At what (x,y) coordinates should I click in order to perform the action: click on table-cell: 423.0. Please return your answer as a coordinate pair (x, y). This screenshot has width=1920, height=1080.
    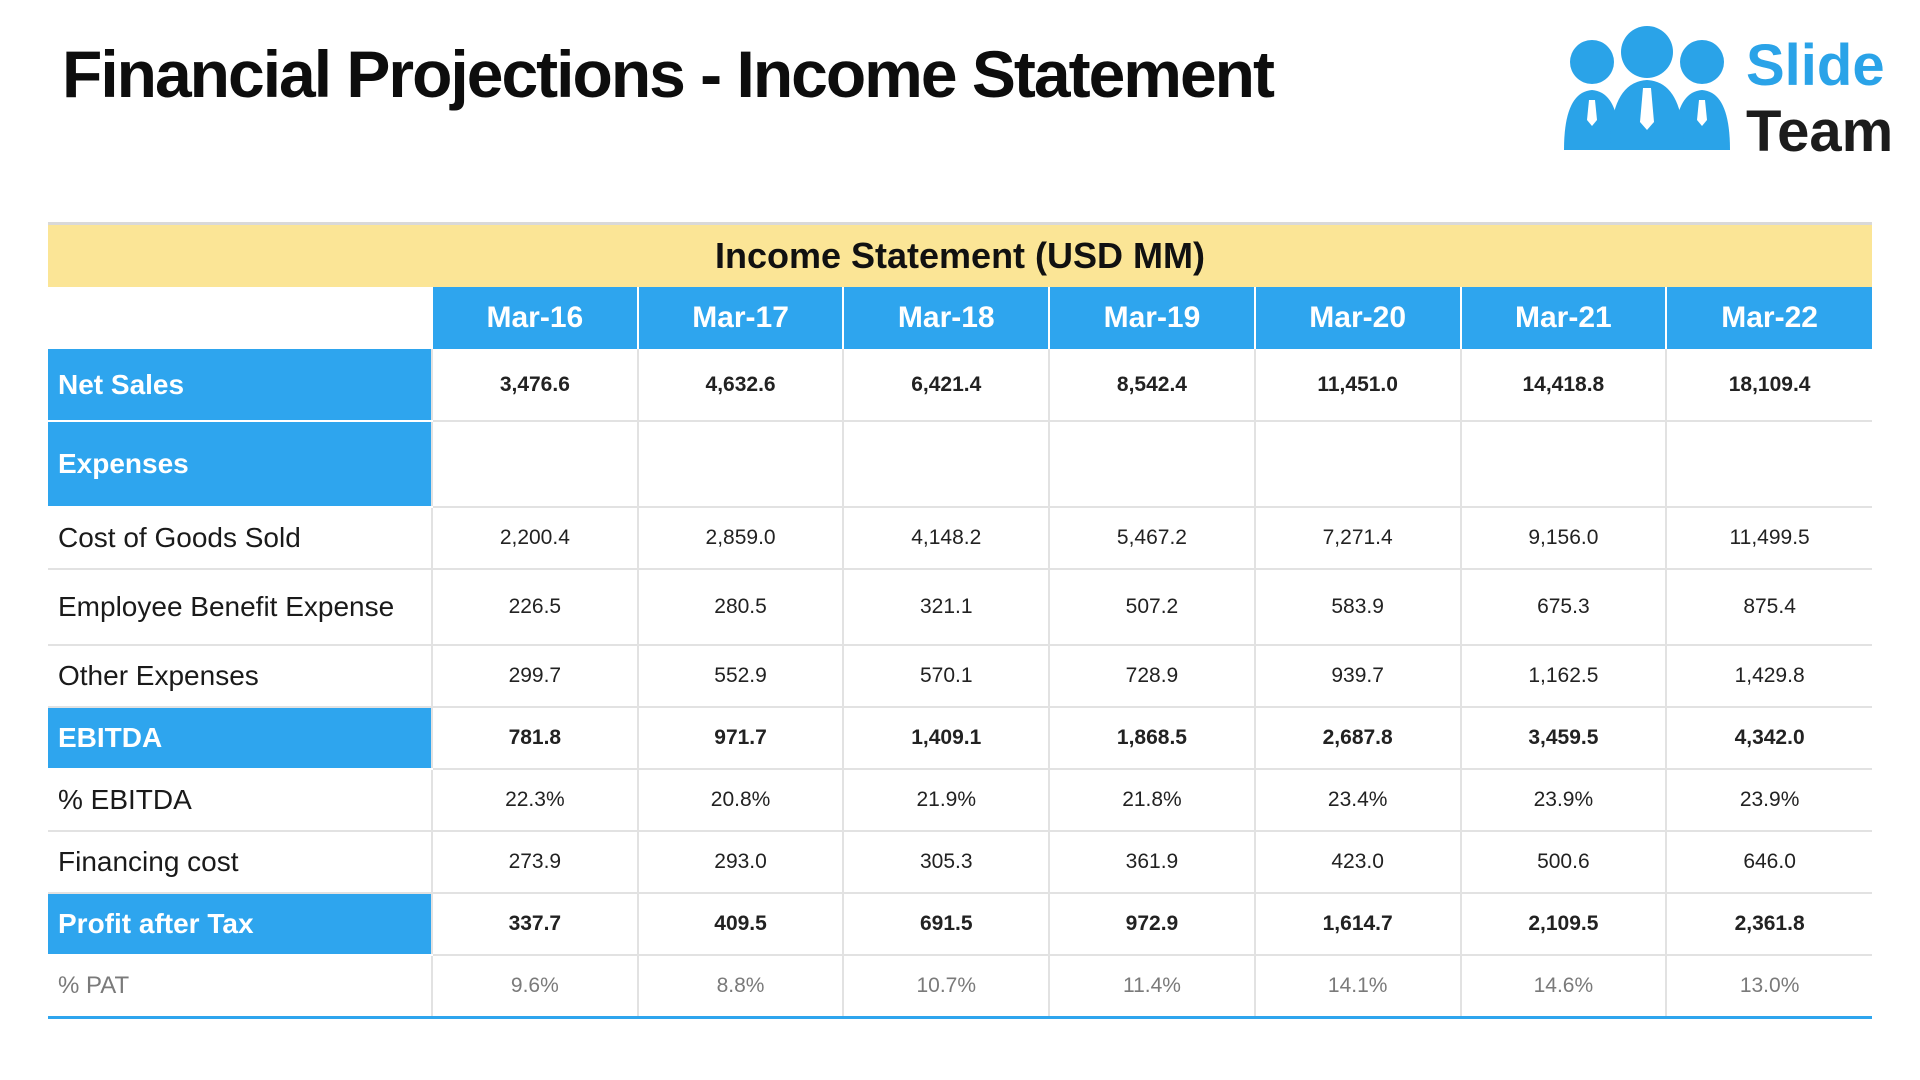
    Looking at the image, I should click on (1357, 862).